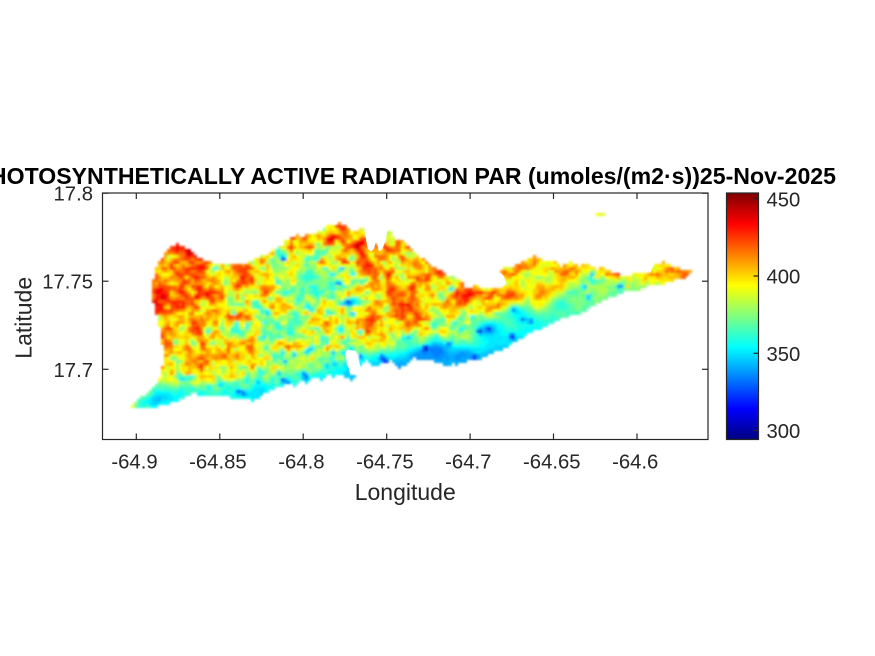  Describe the element at coordinates (24, 318) in the screenshot. I see `svg-text: Latitude` at that location.